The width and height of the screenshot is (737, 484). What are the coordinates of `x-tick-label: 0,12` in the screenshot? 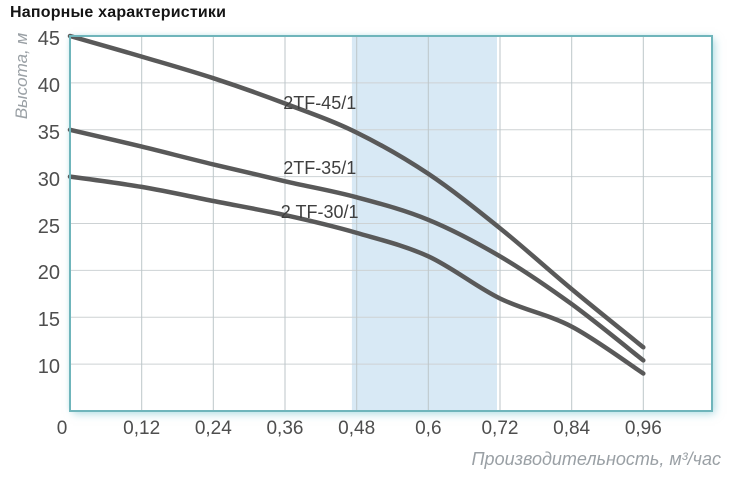 It's located at (142, 428).